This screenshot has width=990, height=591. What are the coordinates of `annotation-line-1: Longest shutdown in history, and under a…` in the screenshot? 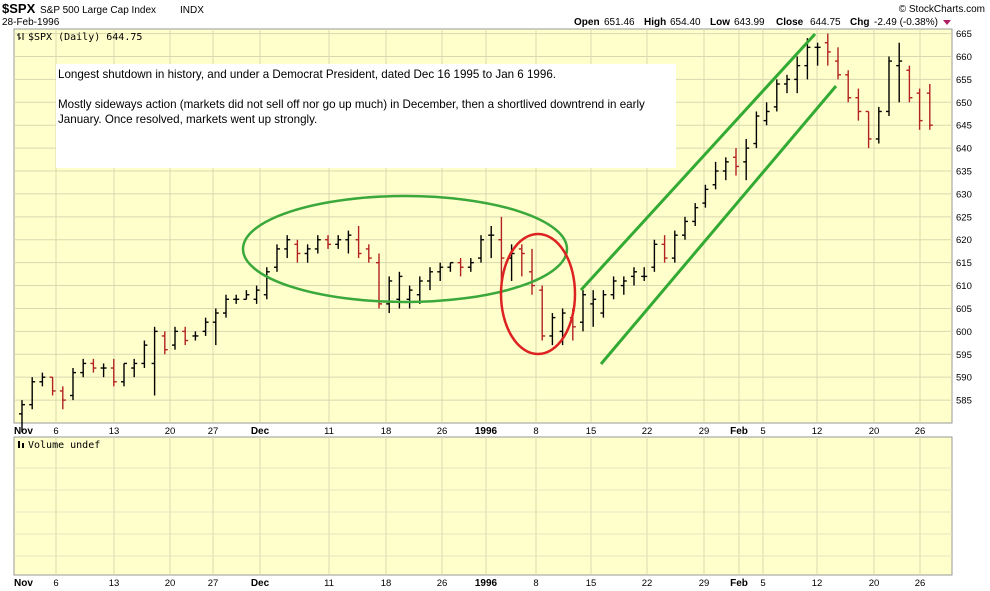 It's located at (307, 74).